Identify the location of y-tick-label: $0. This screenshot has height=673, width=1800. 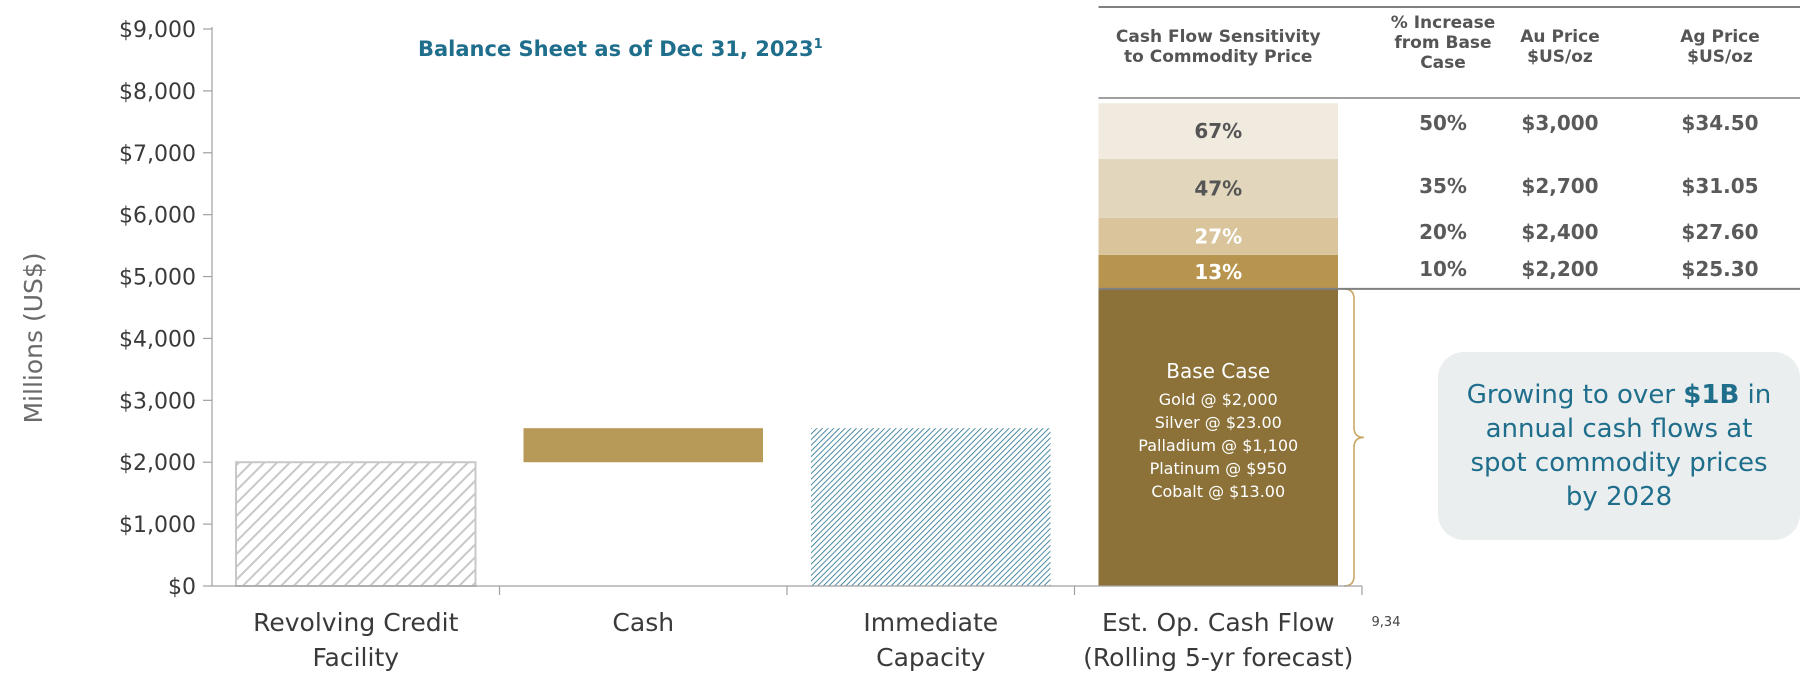
(182, 587).